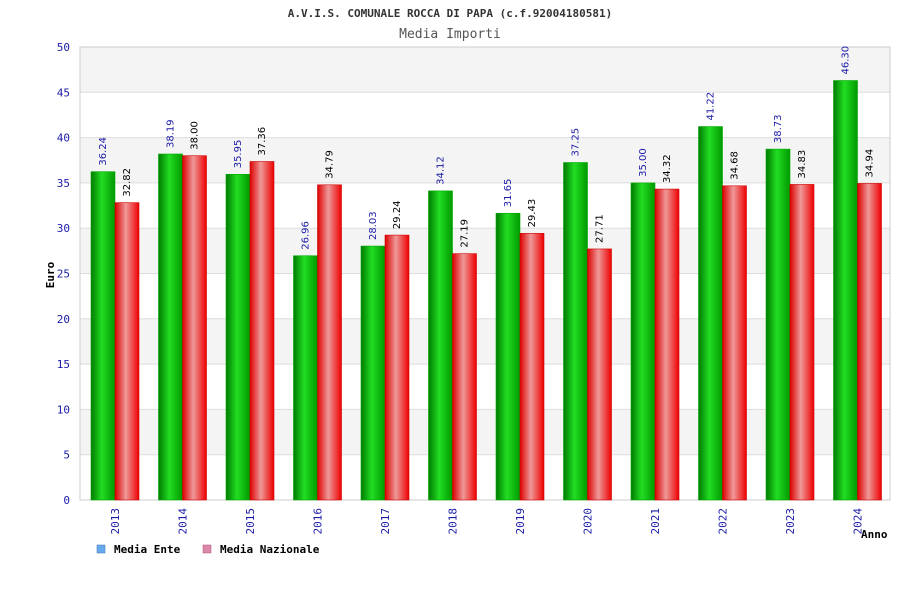  Describe the element at coordinates (858, 521) in the screenshot. I see `x-tick-label-2024: 2024` at that location.